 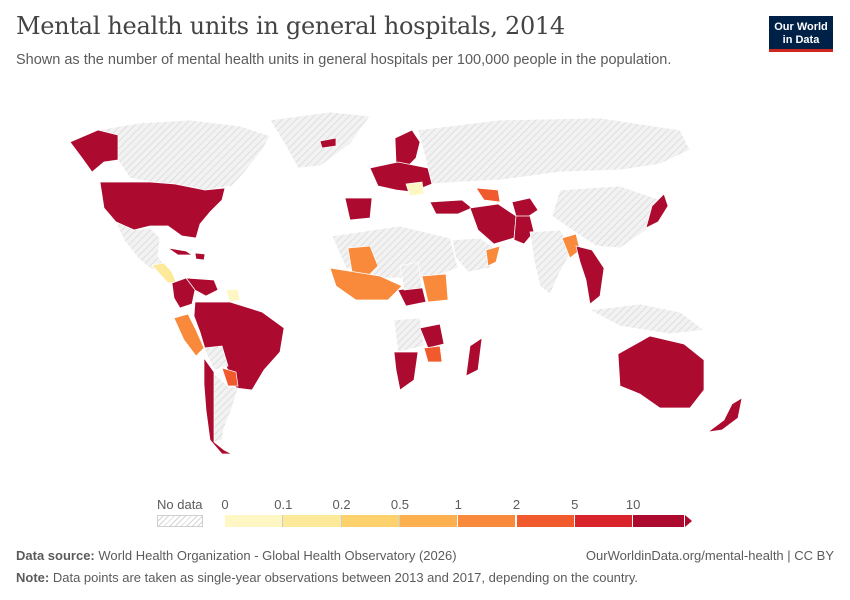 I want to click on country-west-africa, so click(x=366, y=284).